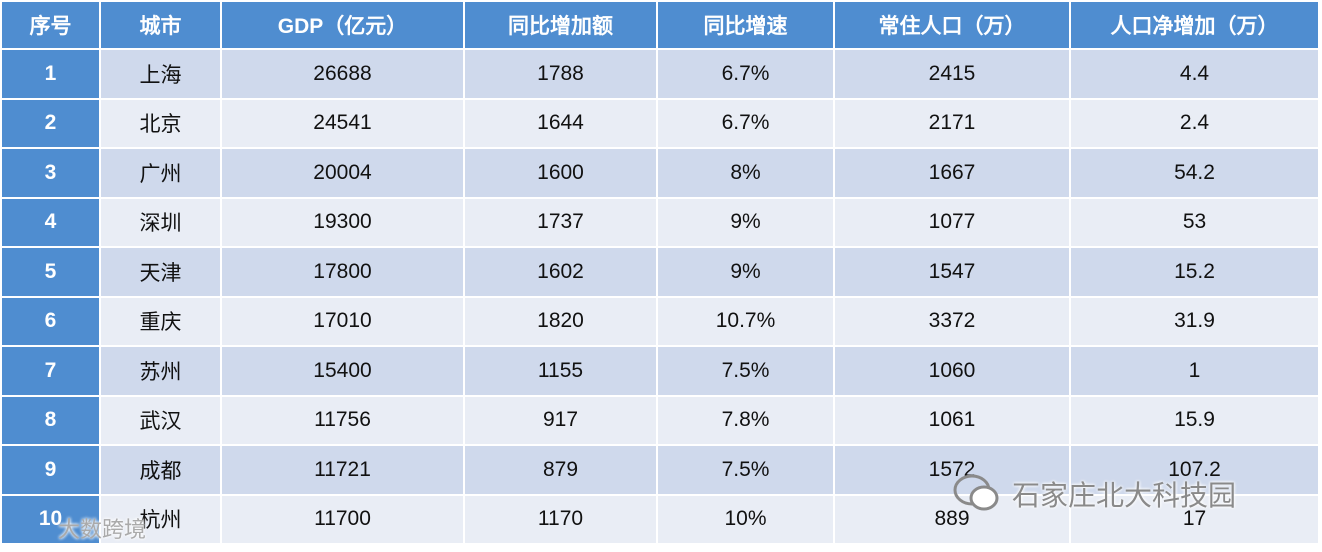 This screenshot has width=1322, height=552. Describe the element at coordinates (50, 420) in the screenshot. I see `index-cell: 8` at that location.